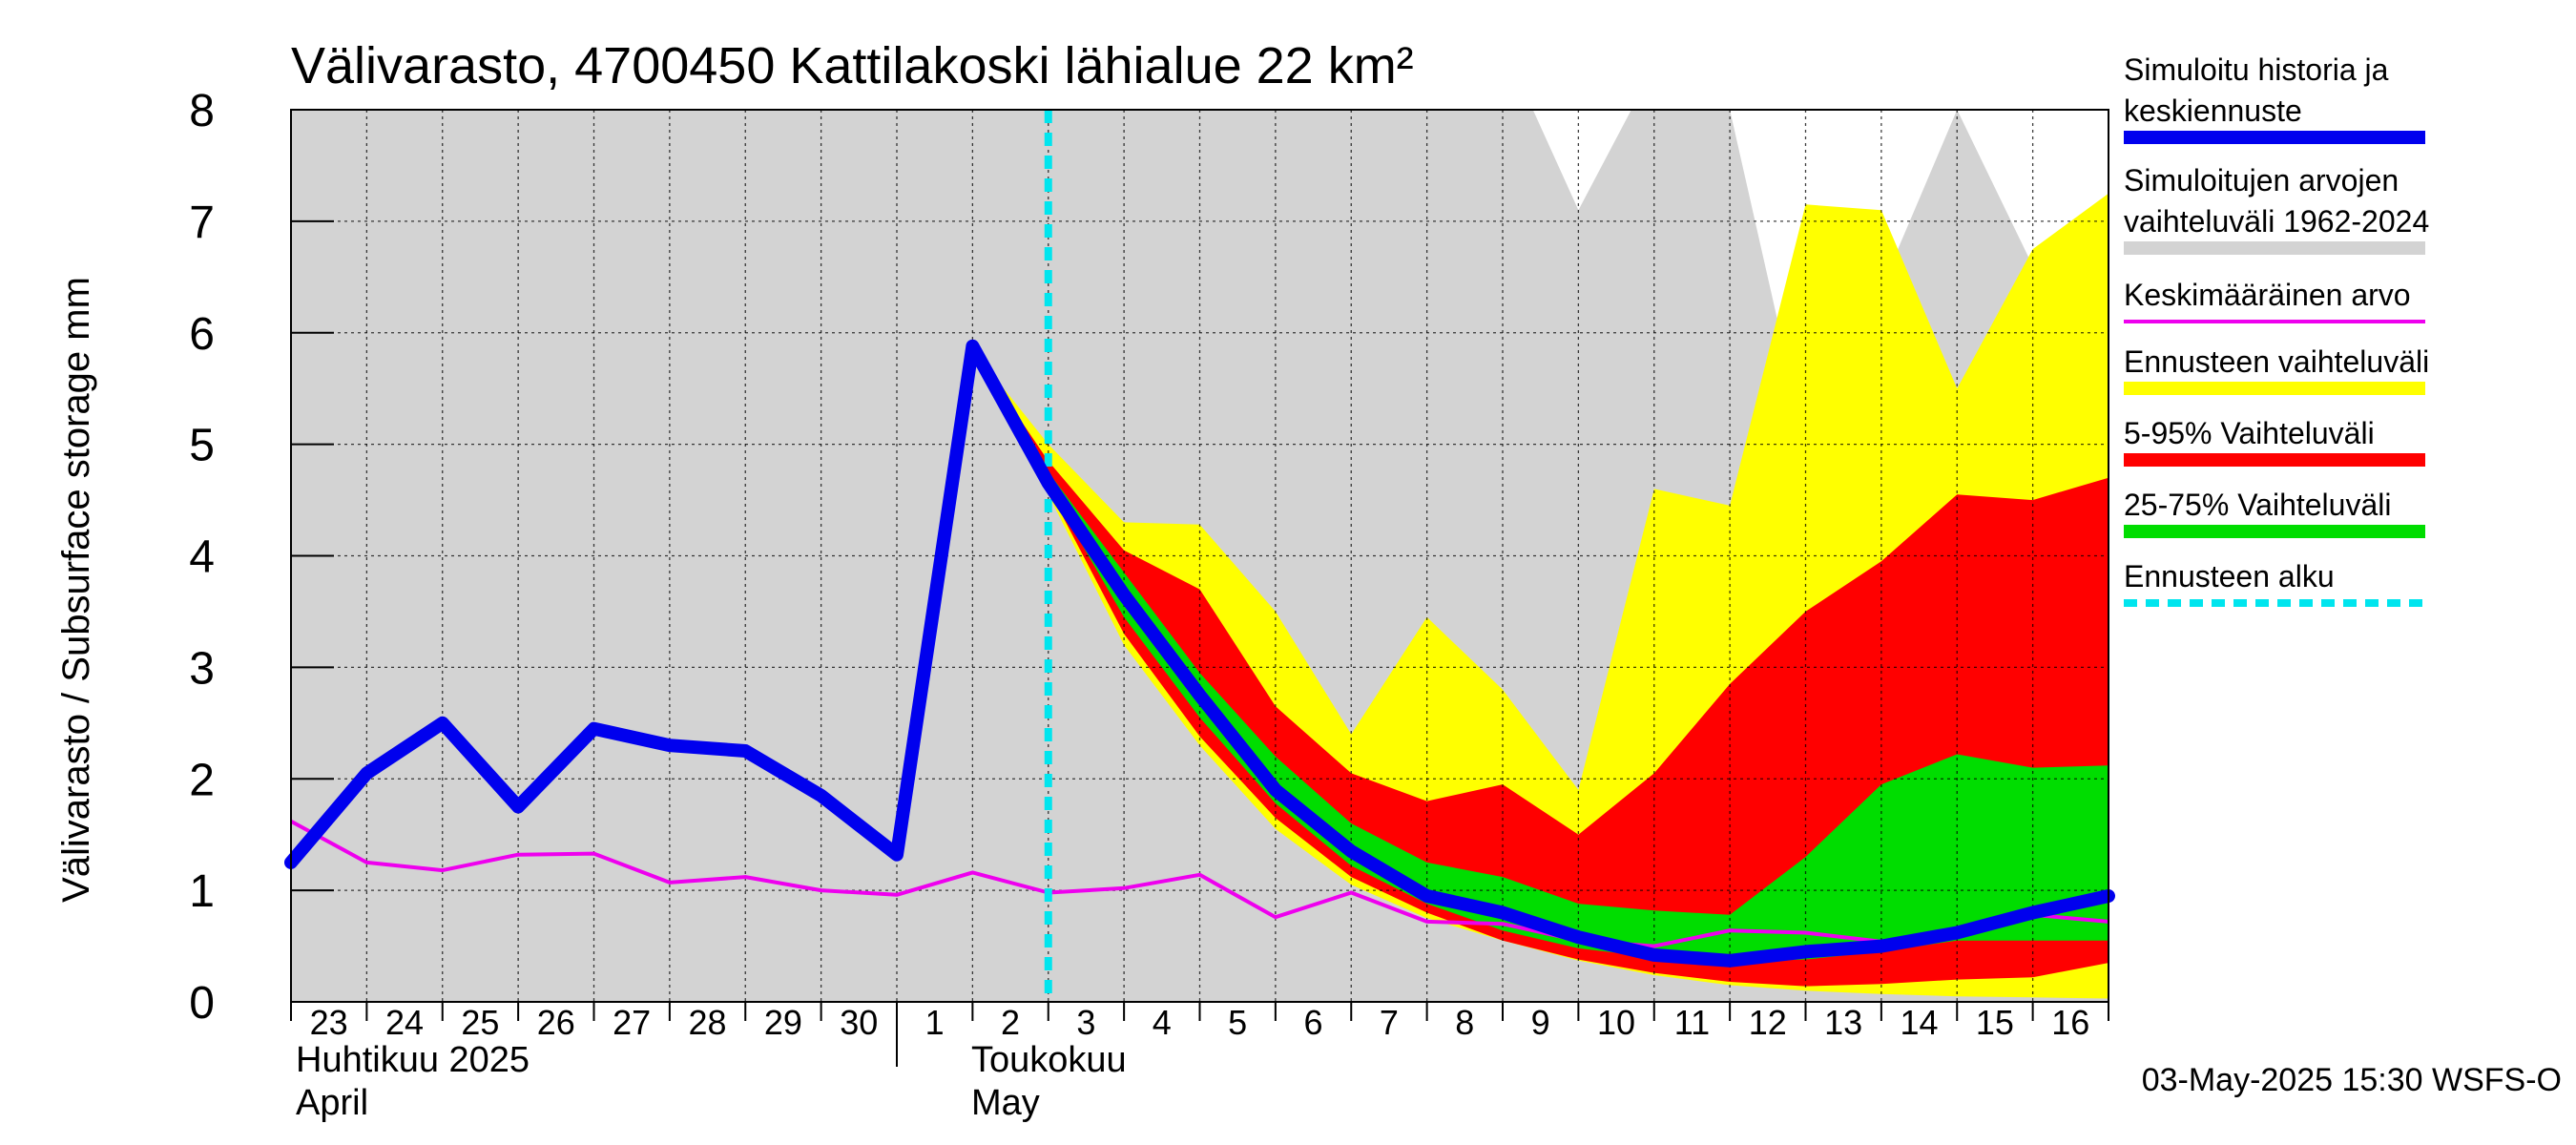 The height and width of the screenshot is (1145, 2576). Describe the element at coordinates (1995, 1022) in the screenshot. I see `x-tick-label: 15` at that location.